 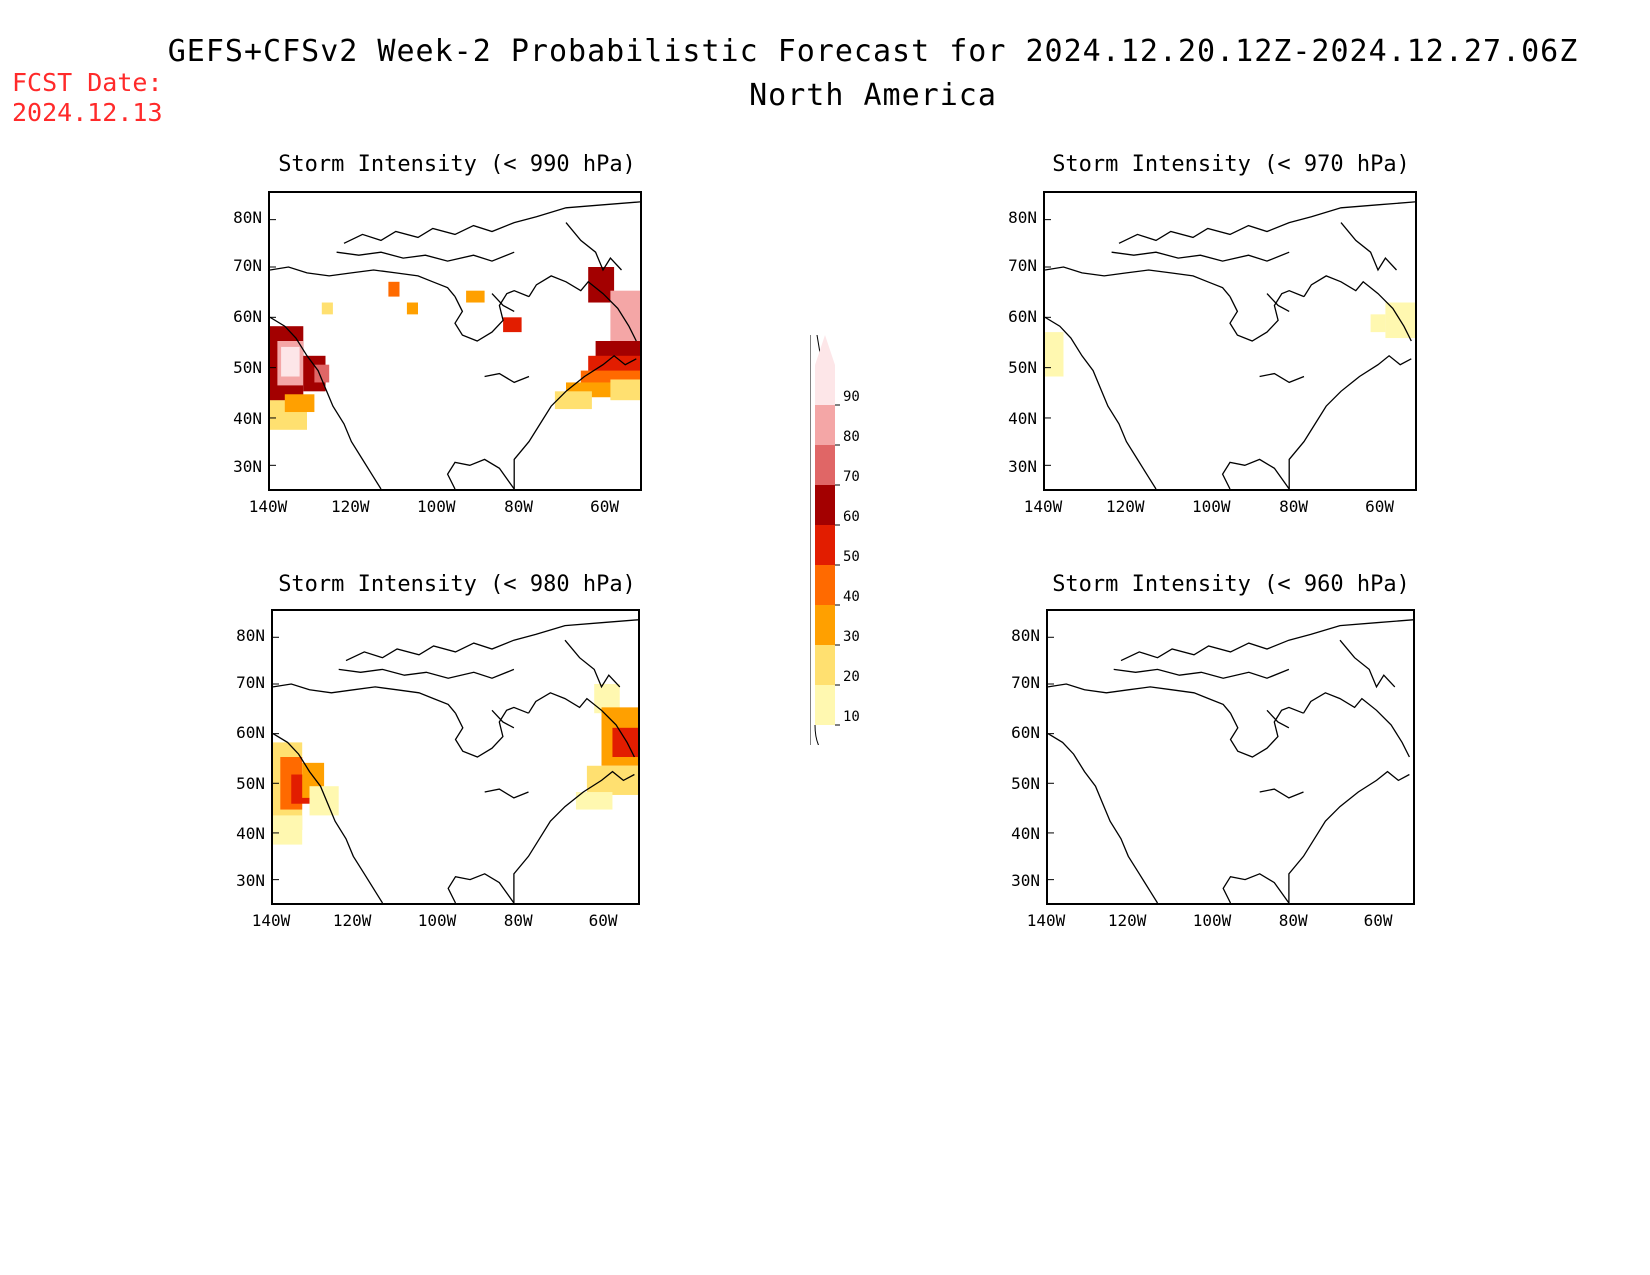 I want to click on map-svg-p990, so click(x=455, y=345).